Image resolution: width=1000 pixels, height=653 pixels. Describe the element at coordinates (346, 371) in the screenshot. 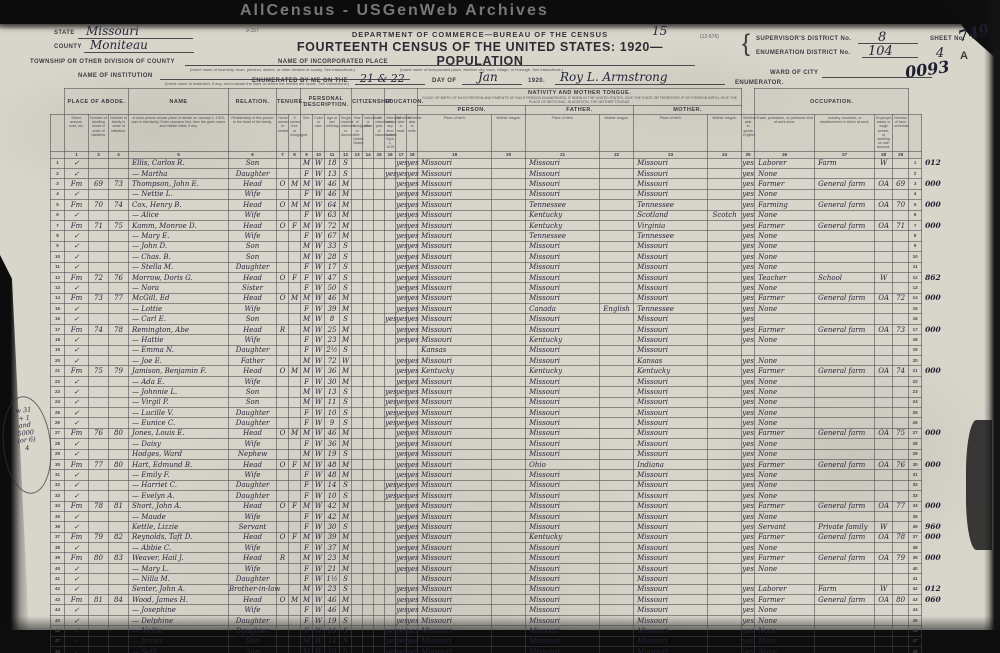

I see `cell-mar: M` at that location.